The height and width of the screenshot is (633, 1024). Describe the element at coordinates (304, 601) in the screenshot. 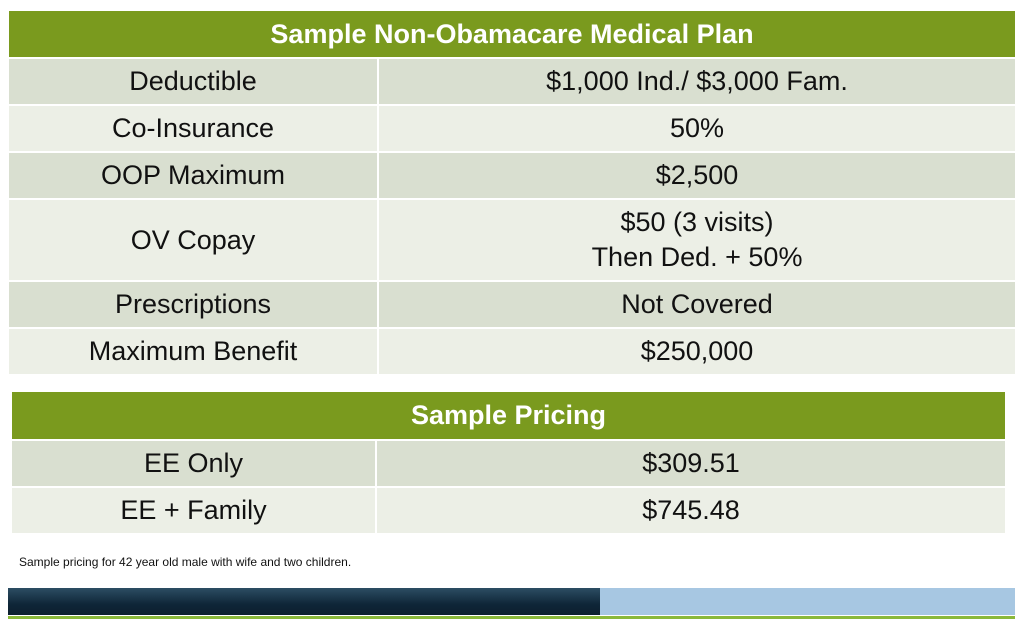

I see `footer-bar-dark` at that location.